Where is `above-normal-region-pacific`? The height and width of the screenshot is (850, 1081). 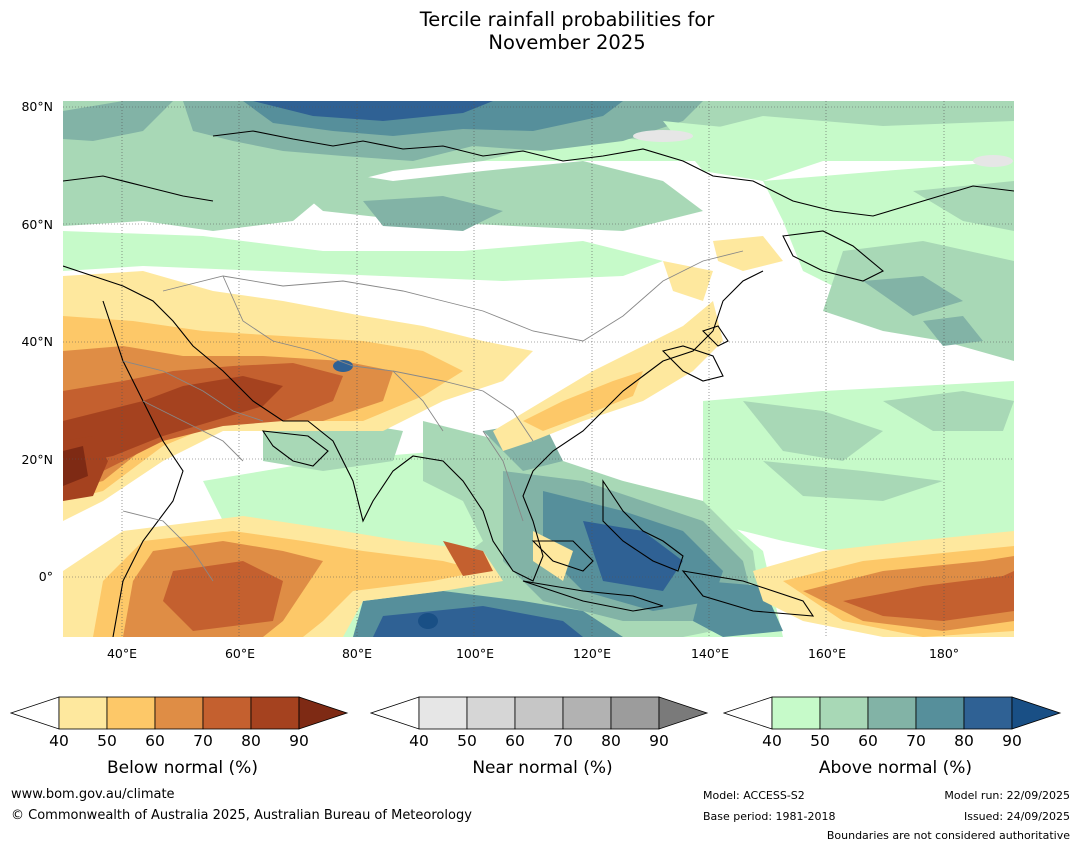 above-normal-region-pacific is located at coordinates (858, 443).